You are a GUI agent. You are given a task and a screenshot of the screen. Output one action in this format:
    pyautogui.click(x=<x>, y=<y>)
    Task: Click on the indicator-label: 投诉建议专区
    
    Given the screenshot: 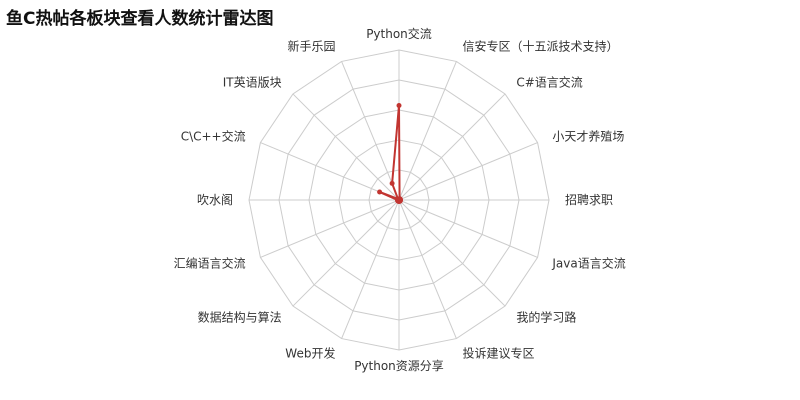 What is the action you would take?
    pyautogui.click(x=499, y=352)
    